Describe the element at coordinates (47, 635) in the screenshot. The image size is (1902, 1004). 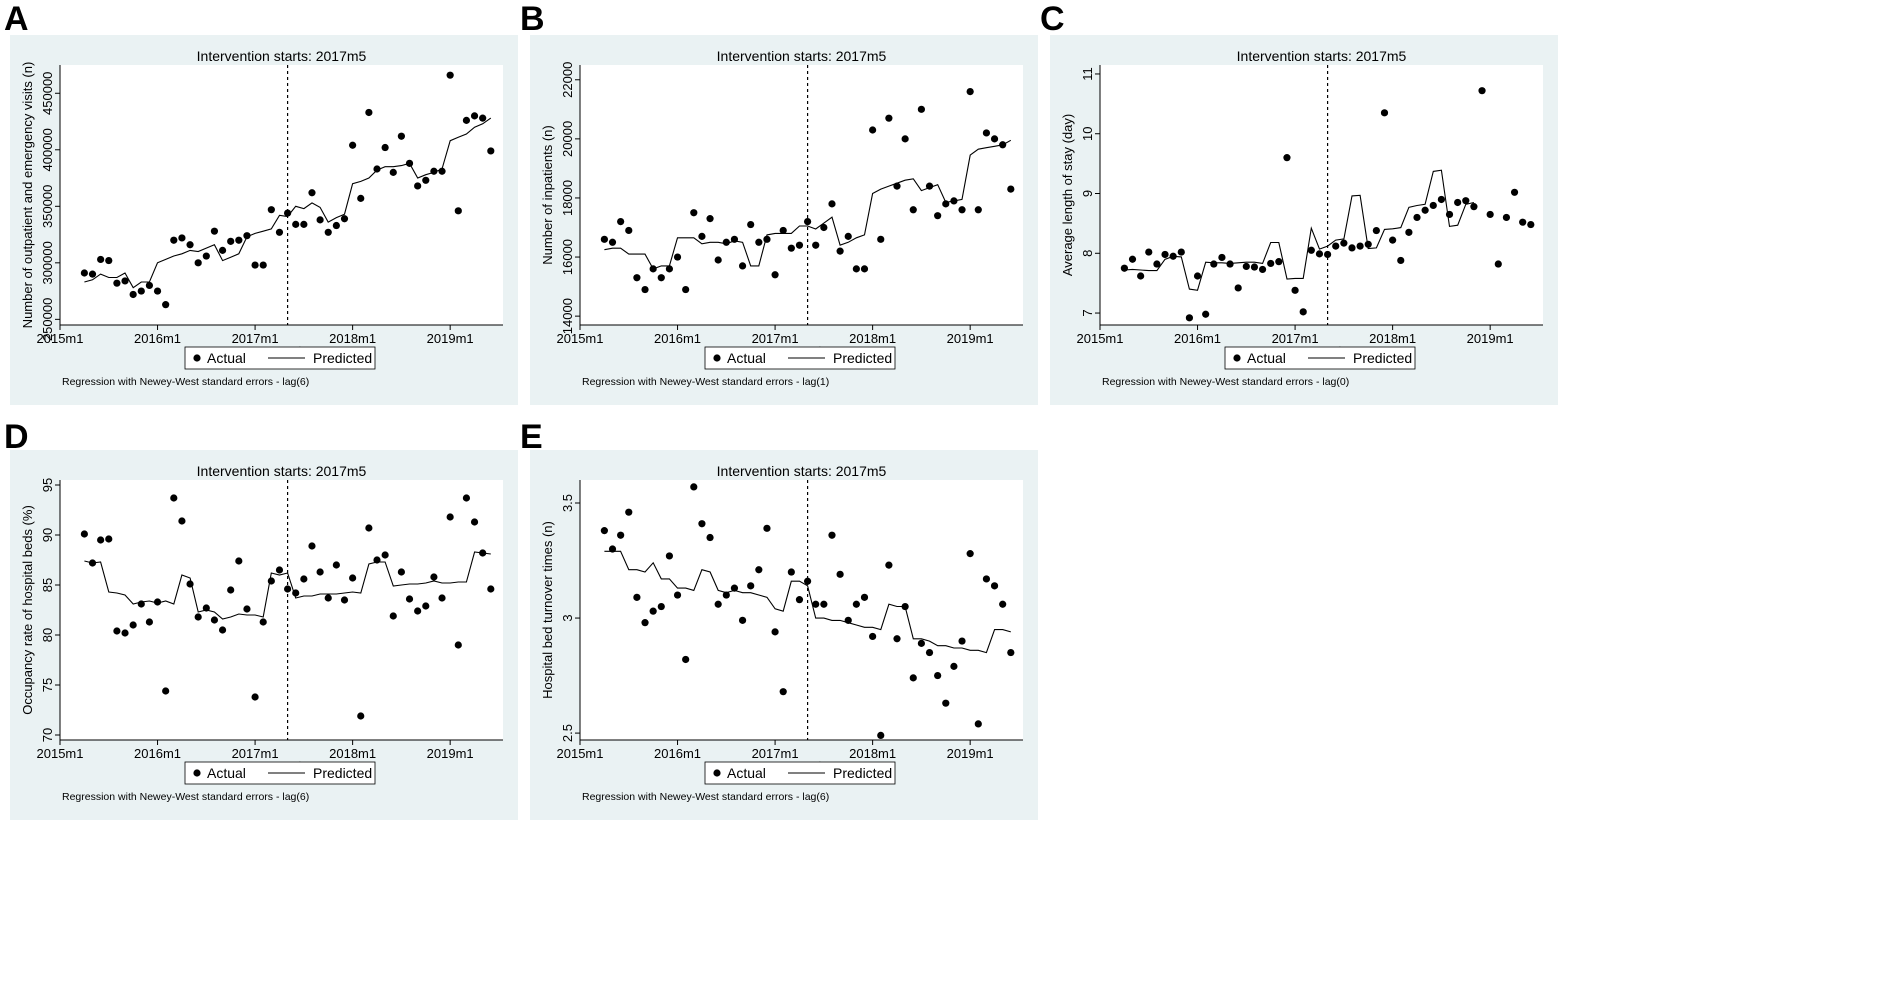
I see `y-tick-label: 80` at that location.